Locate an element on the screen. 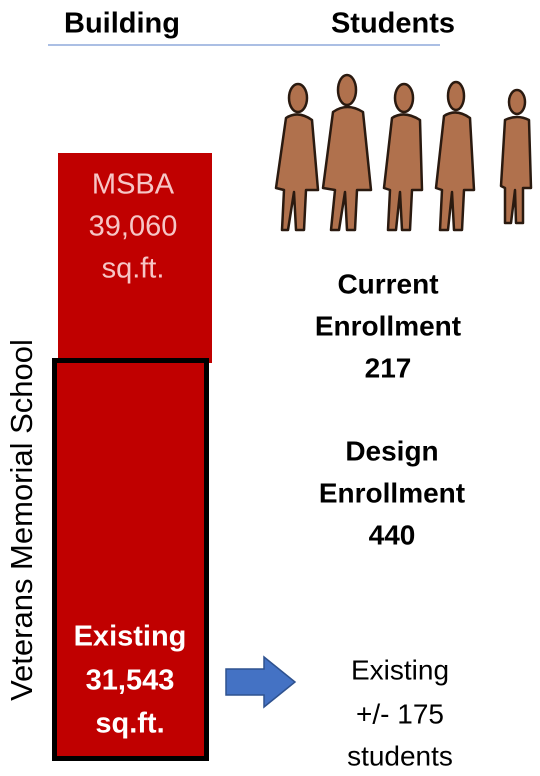 This screenshot has height=776, width=540. msba-block is located at coordinates (135, 258).